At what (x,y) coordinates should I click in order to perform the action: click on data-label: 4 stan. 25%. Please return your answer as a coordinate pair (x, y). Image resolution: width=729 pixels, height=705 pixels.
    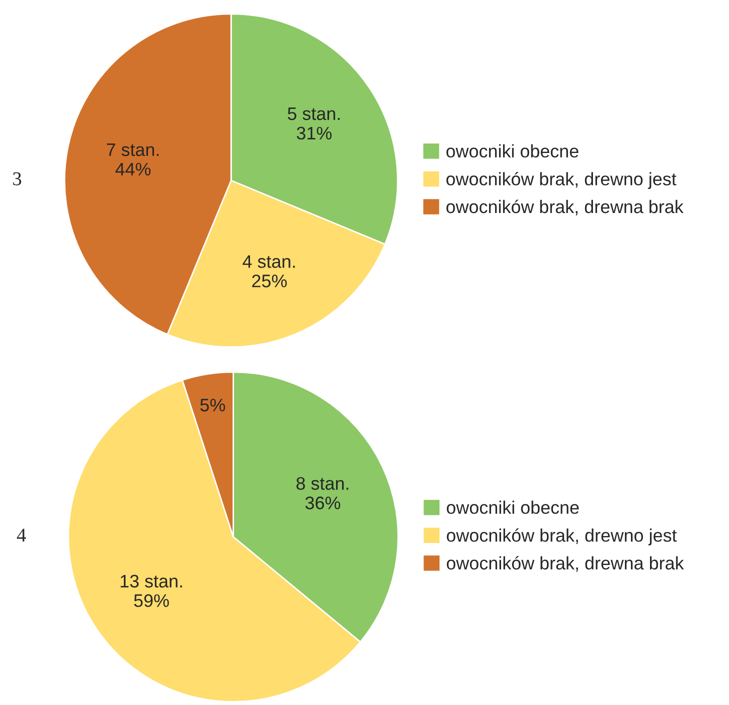
    Looking at the image, I should click on (268, 271).